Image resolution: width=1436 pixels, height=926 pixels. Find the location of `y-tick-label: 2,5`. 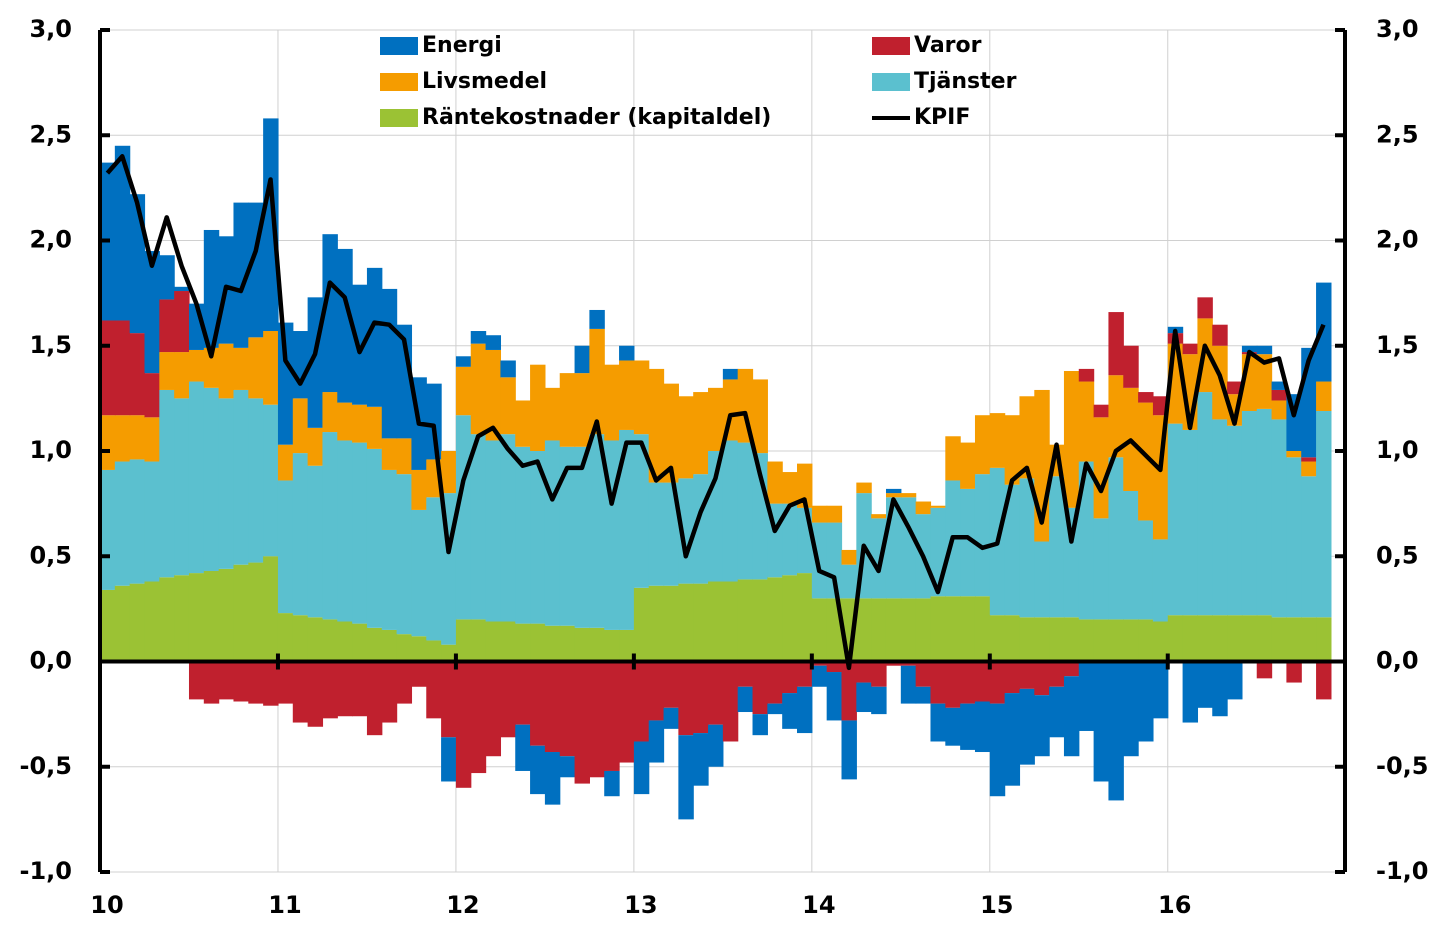

y-tick-label: 2,5 is located at coordinates (50, 134).